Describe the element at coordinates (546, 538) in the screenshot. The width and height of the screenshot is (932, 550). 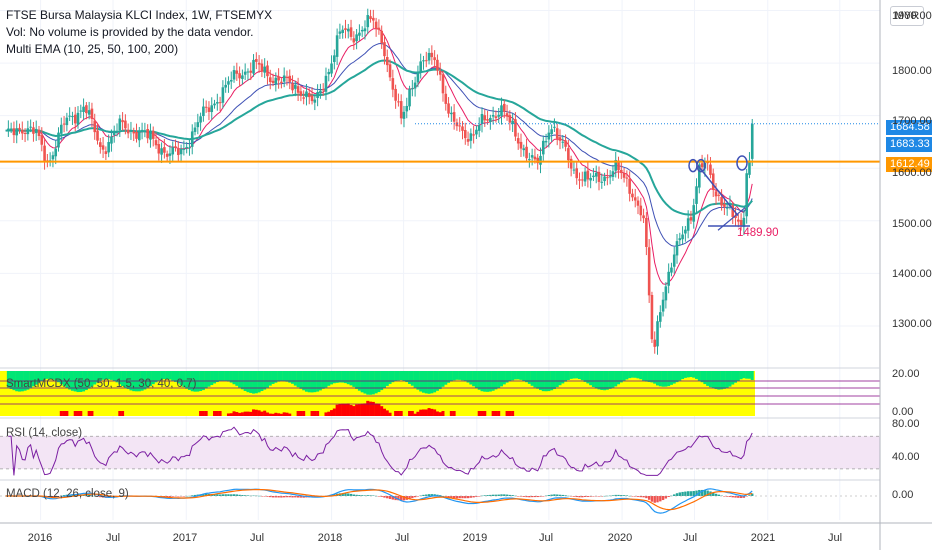
I see `time-tick: Jul` at that location.